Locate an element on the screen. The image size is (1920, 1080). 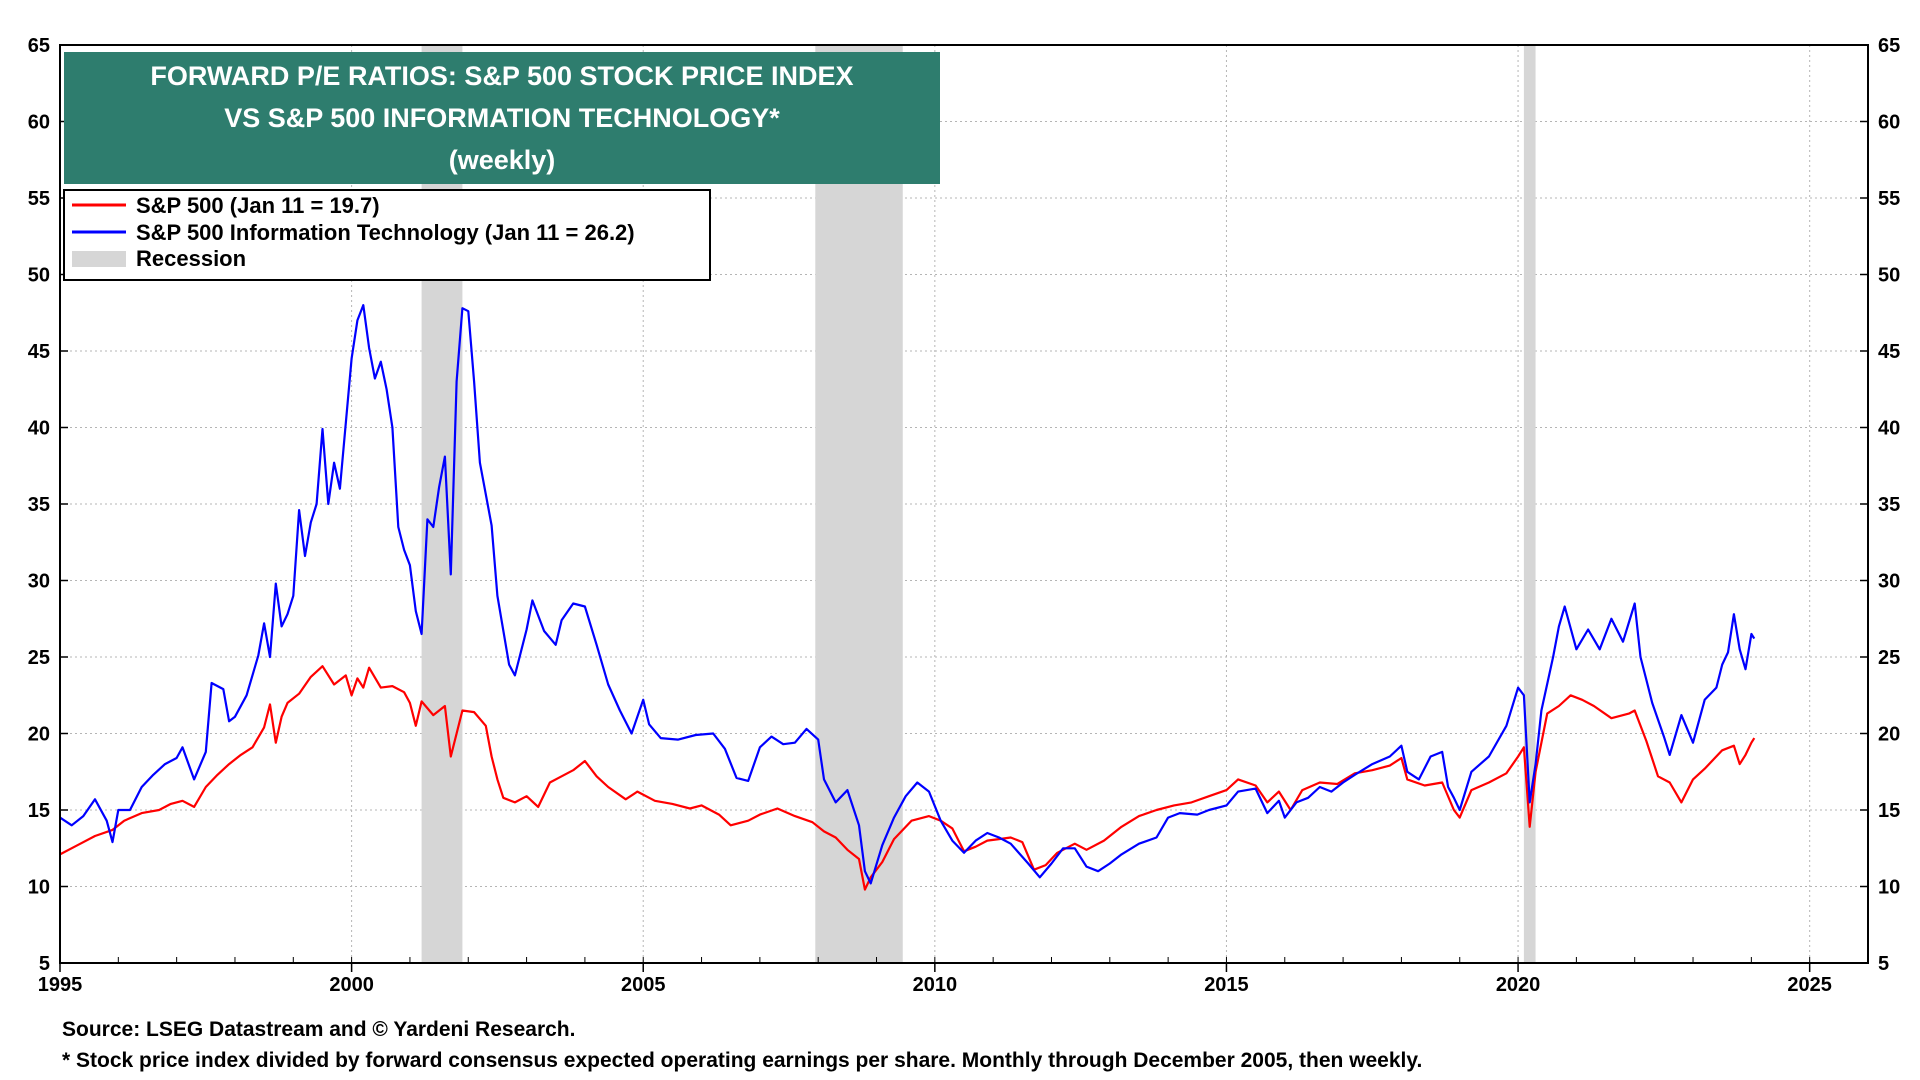
y-tick-label-left: 20 is located at coordinates (39, 735).